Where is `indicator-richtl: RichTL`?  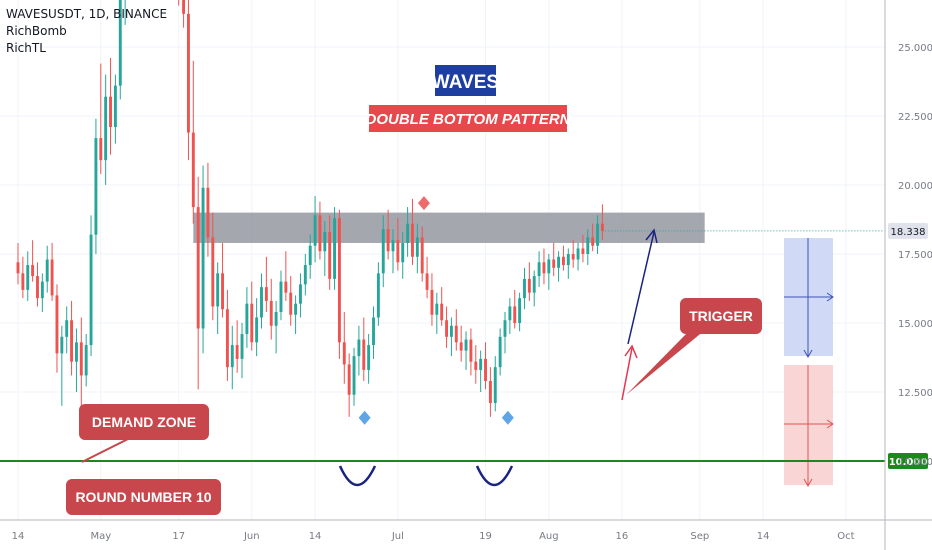 indicator-richtl: RichTL is located at coordinates (26, 48).